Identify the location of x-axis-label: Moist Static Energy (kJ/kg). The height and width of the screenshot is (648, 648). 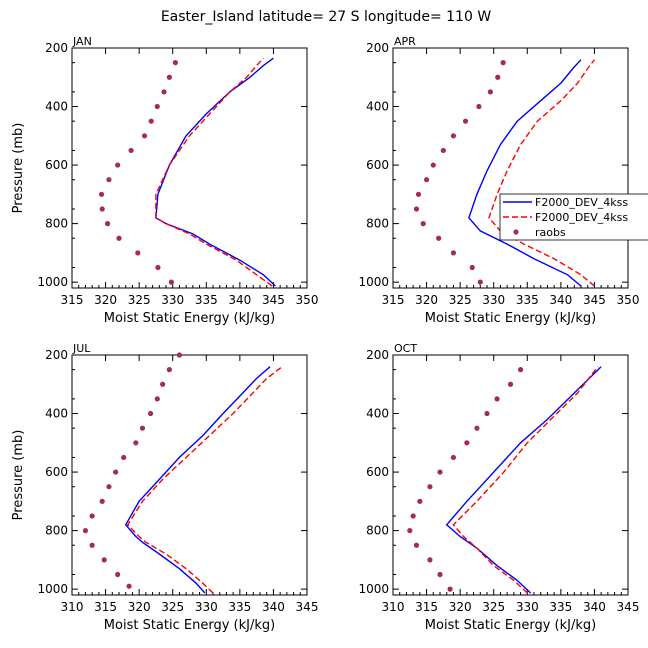
(510, 625).